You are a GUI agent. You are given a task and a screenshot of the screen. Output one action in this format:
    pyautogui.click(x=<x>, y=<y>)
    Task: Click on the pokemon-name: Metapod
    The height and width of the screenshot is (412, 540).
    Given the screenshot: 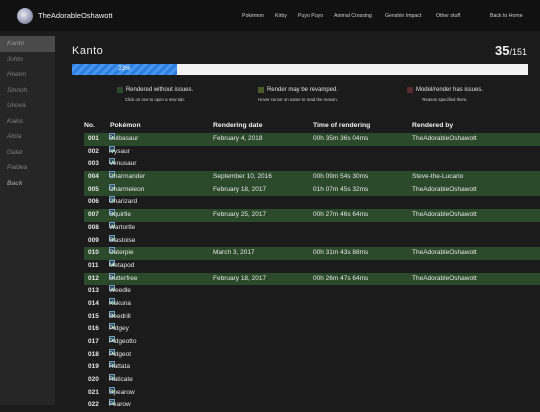 What is the action you would take?
    pyautogui.click(x=121, y=266)
    